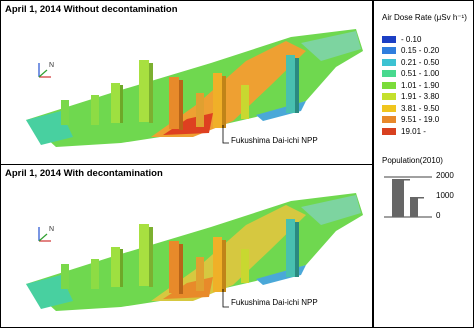 Image resolution: width=474 pixels, height=328 pixels. I want to click on legend-title: Air Dose Rate (μSv h⁻¹), so click(424, 17).